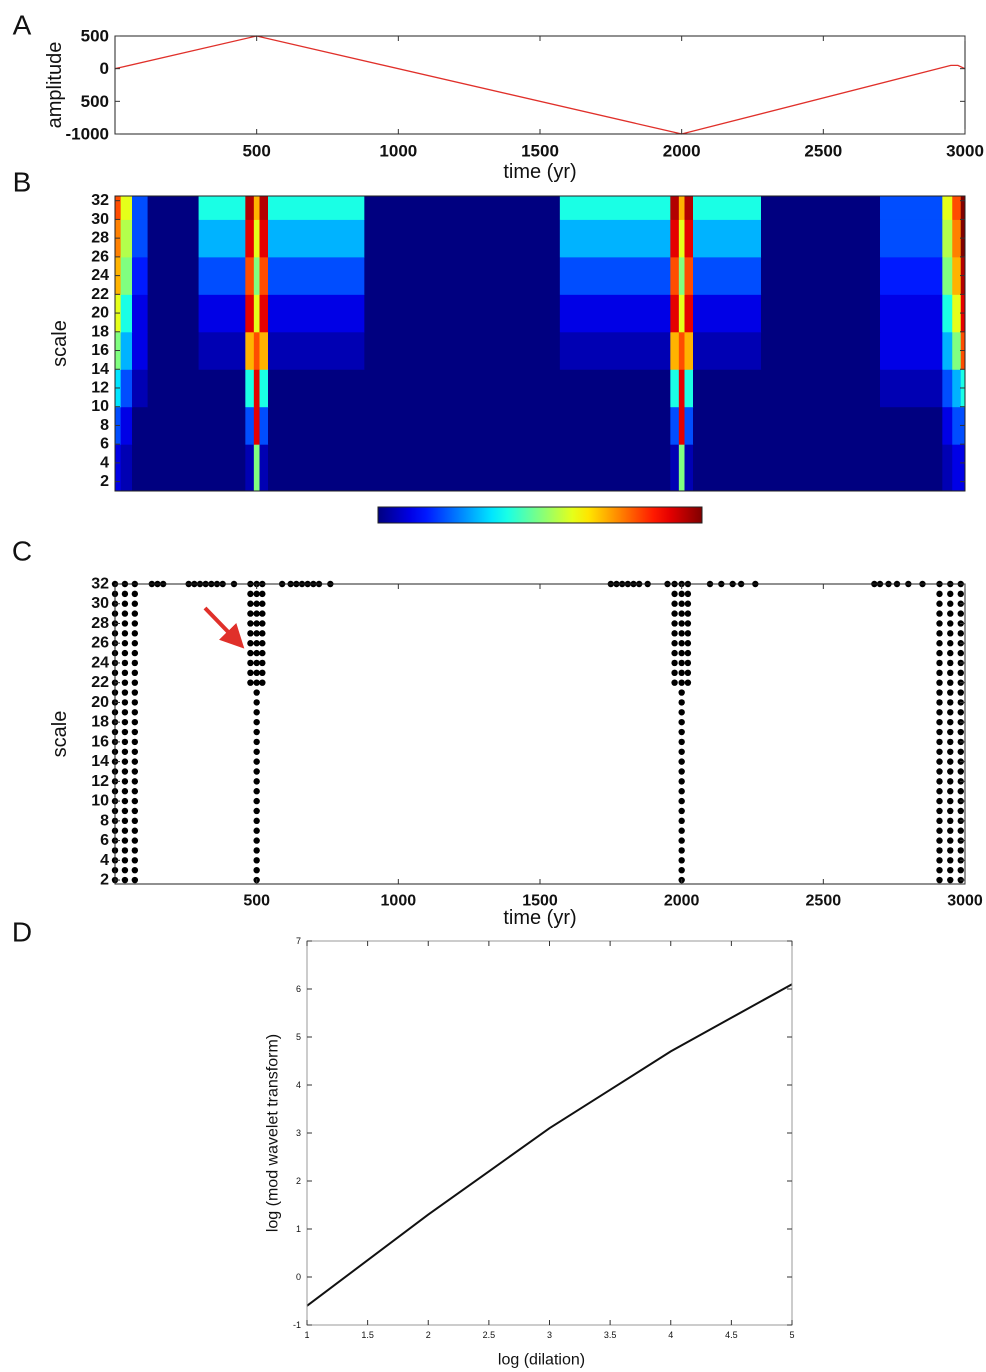 This screenshot has width=986, height=1372. What do you see at coordinates (87, 134) in the screenshot?
I see `y-tick-label: -1000` at bounding box center [87, 134].